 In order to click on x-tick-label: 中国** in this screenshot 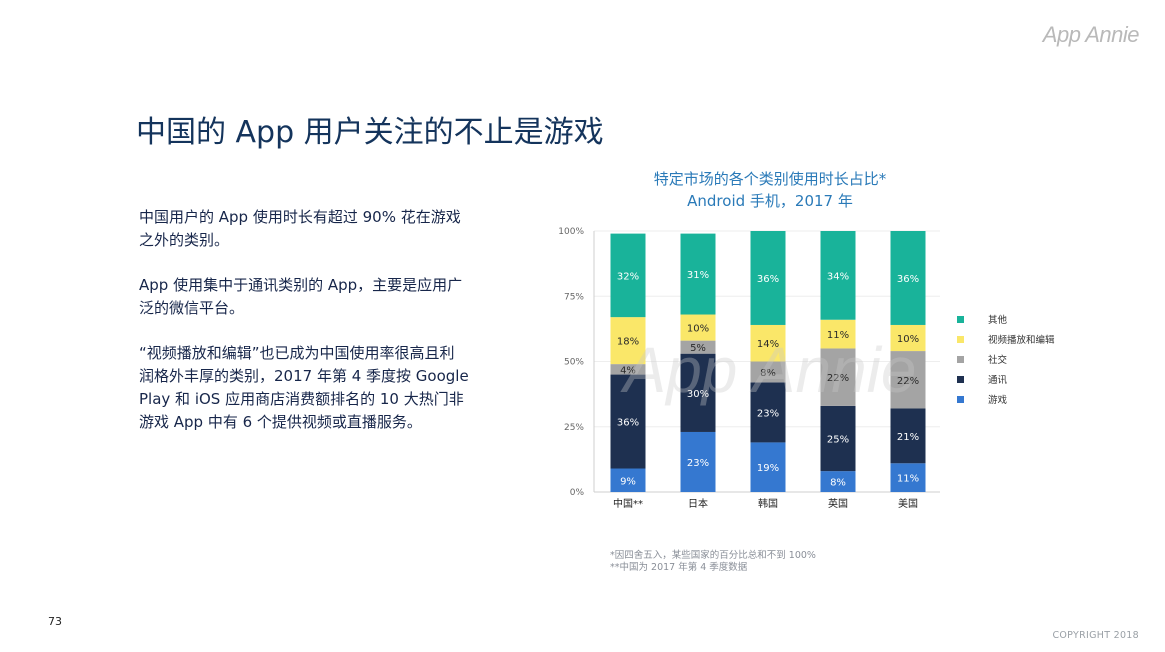, I will do `click(628, 503)`.